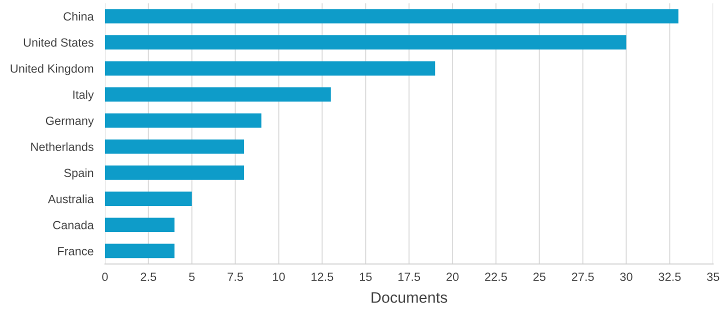 The image size is (724, 320). What do you see at coordinates (236, 277) in the screenshot?
I see `x-tick-label: 7.5` at bounding box center [236, 277].